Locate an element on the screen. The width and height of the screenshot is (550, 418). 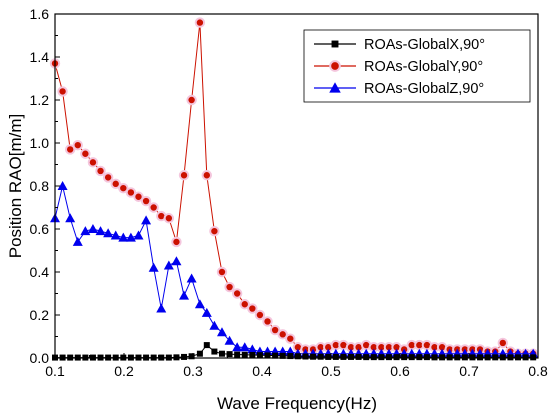
y-tick-label: 1.6 is located at coordinates (40, 14).